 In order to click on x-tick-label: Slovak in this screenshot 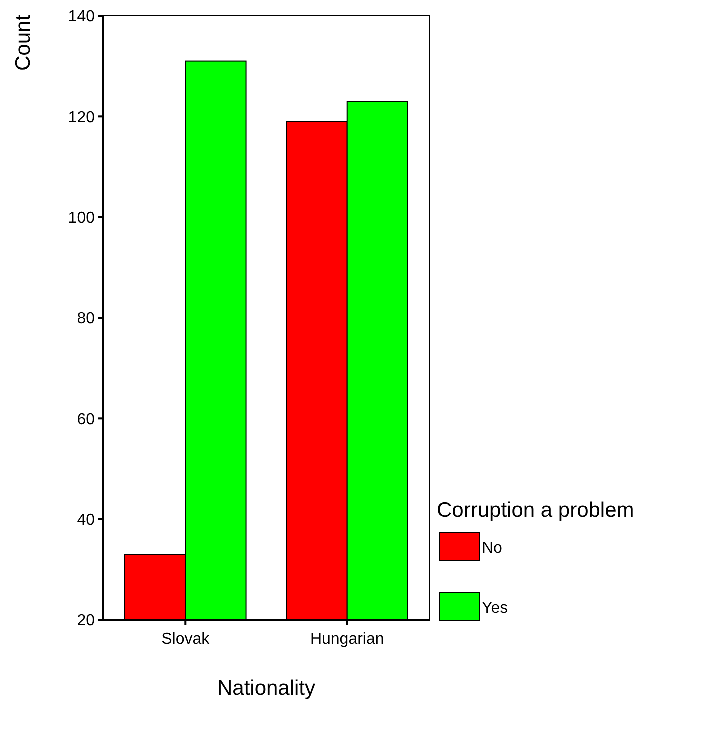, I will do `click(186, 639)`.